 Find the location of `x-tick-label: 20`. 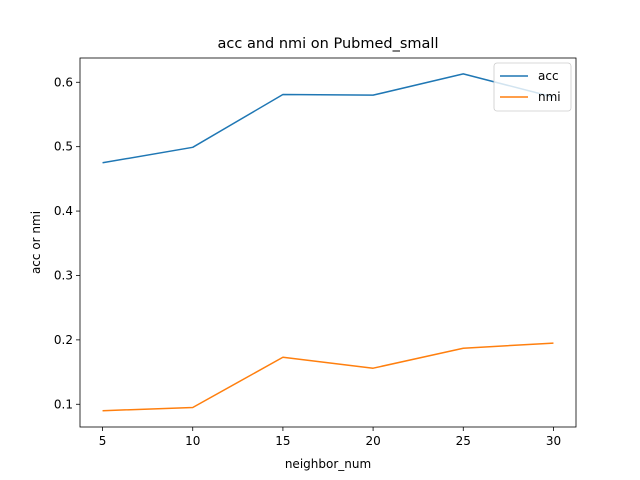

x-tick-label: 20 is located at coordinates (372, 441).